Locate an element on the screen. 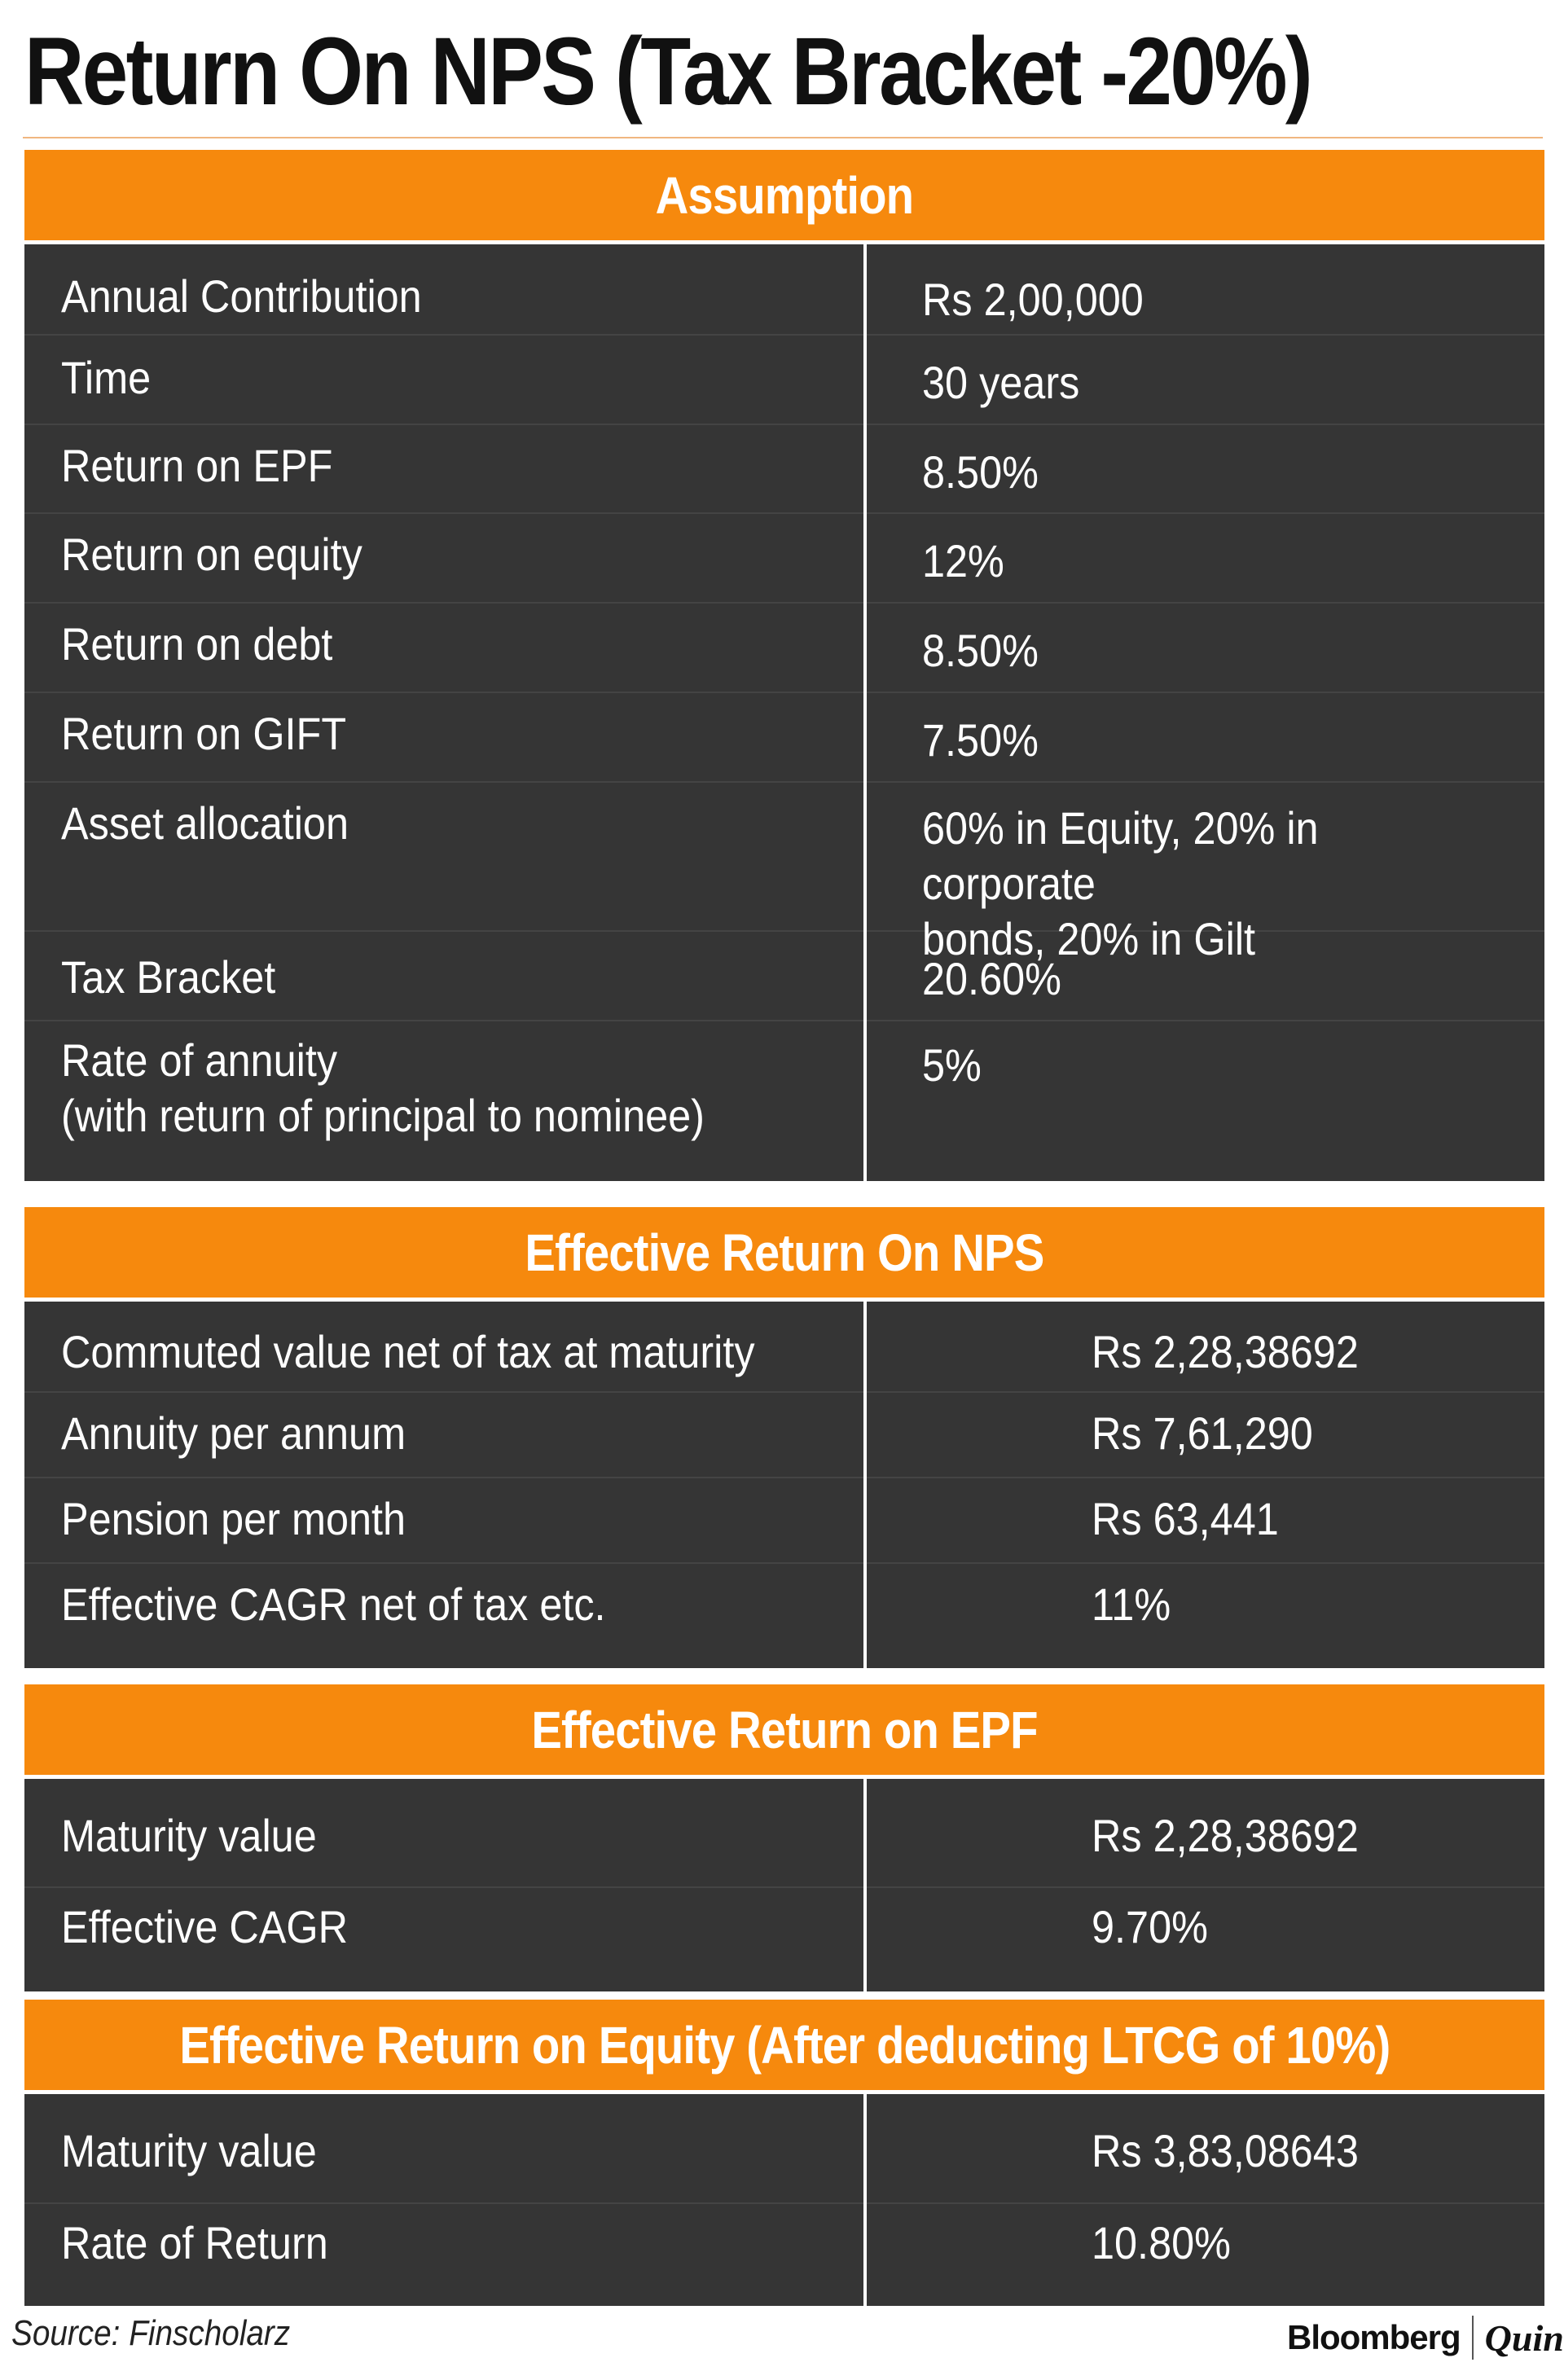  table-row: Return on GIFT 7.50% is located at coordinates (784, 738).